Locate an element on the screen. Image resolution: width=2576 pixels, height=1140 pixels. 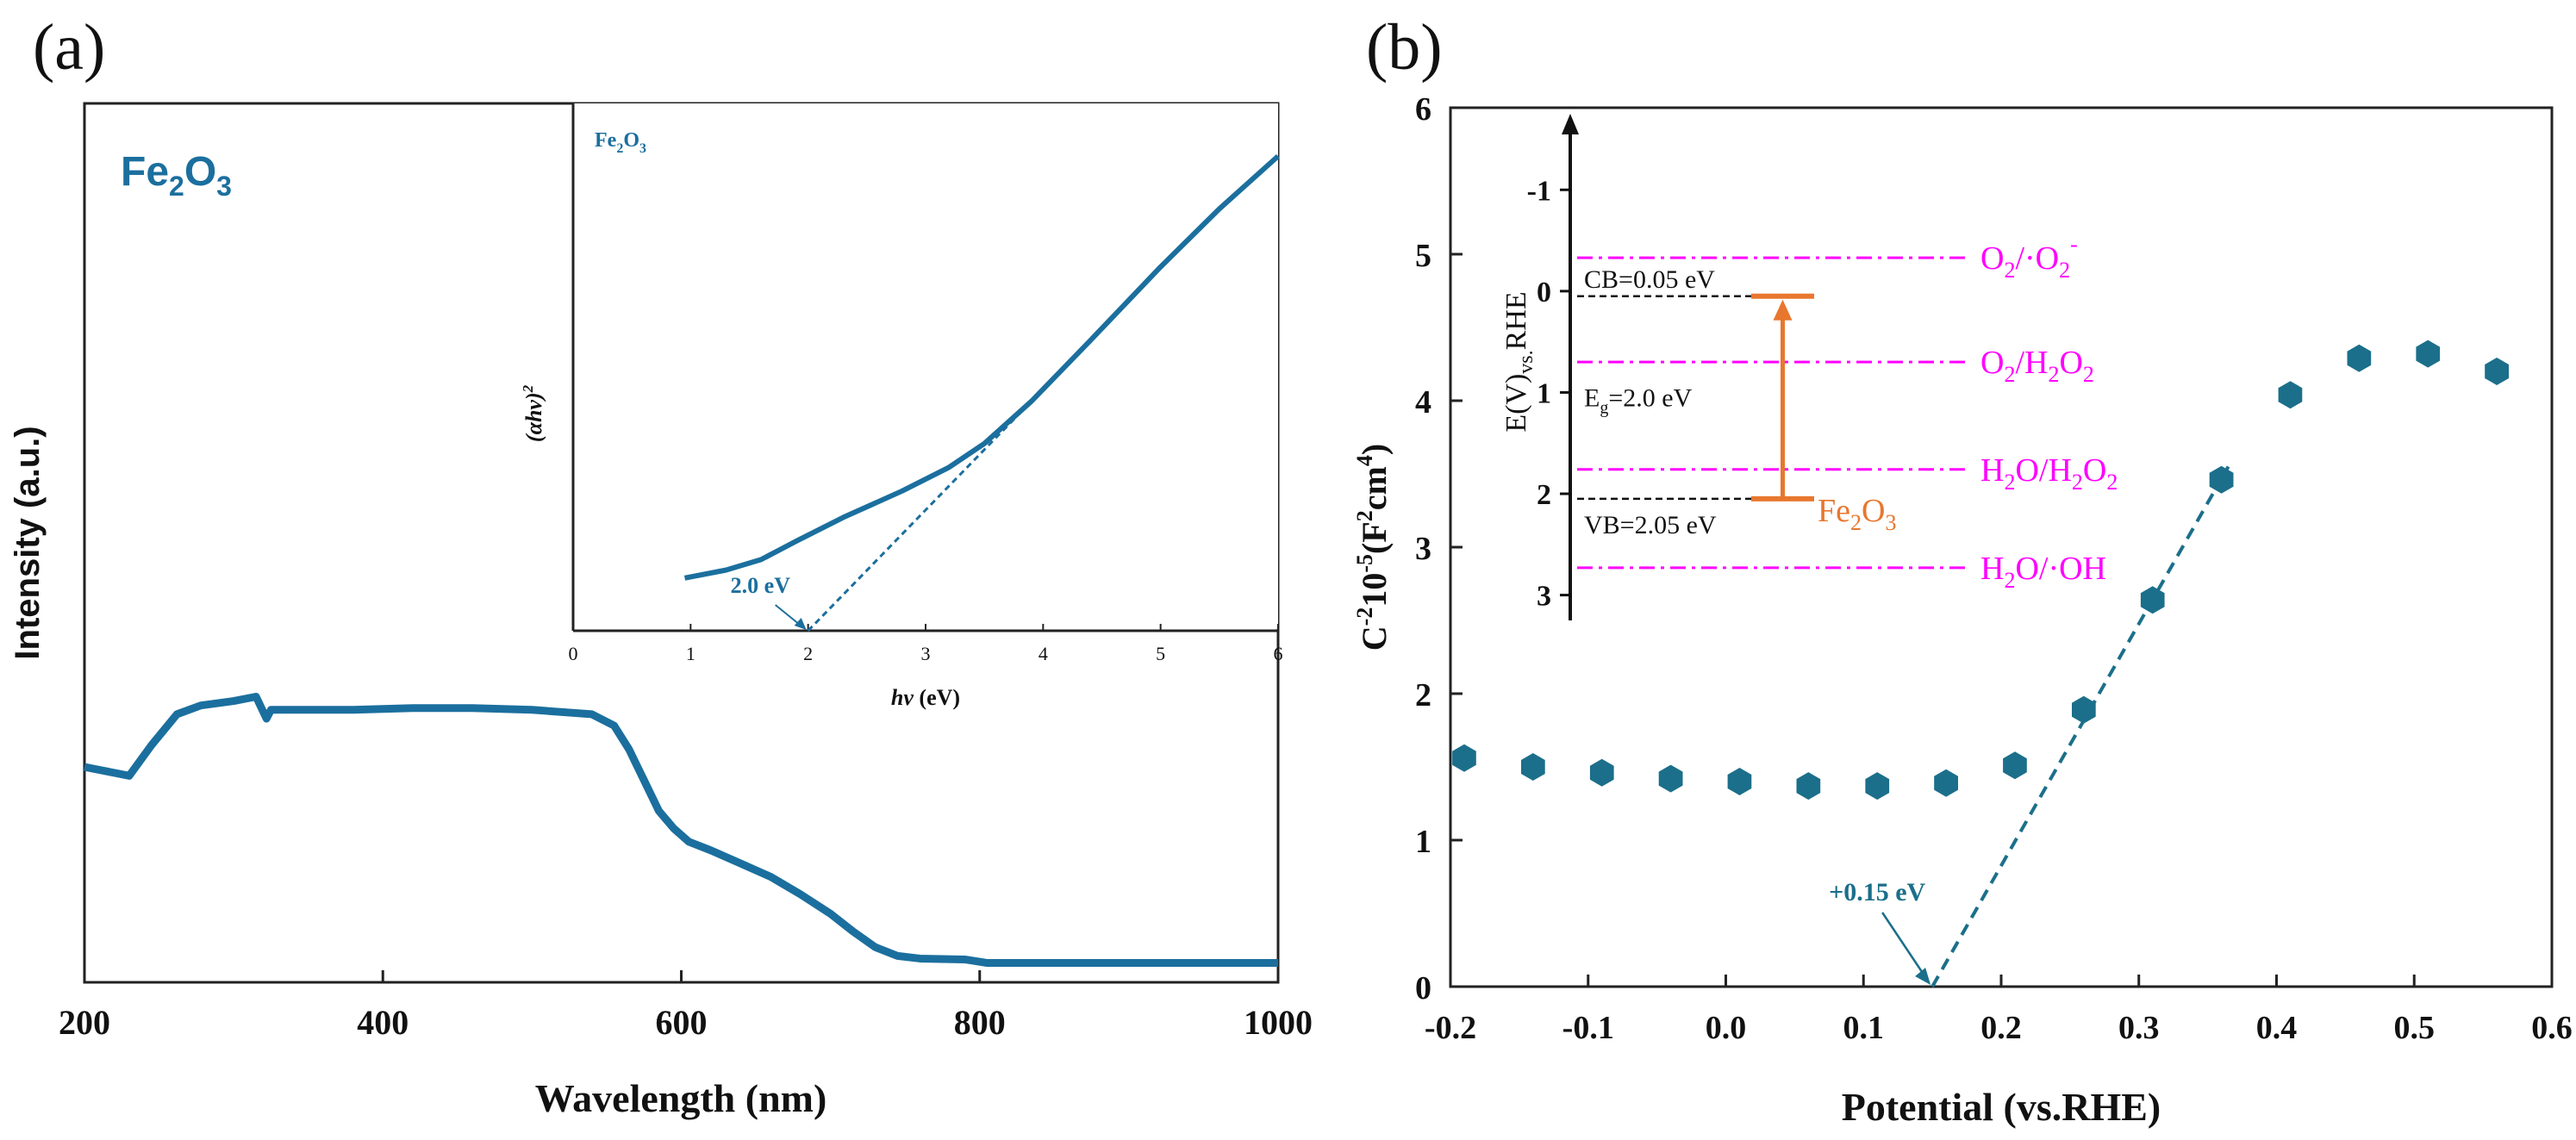
inset-x-tick-label: 1 is located at coordinates (690, 653).